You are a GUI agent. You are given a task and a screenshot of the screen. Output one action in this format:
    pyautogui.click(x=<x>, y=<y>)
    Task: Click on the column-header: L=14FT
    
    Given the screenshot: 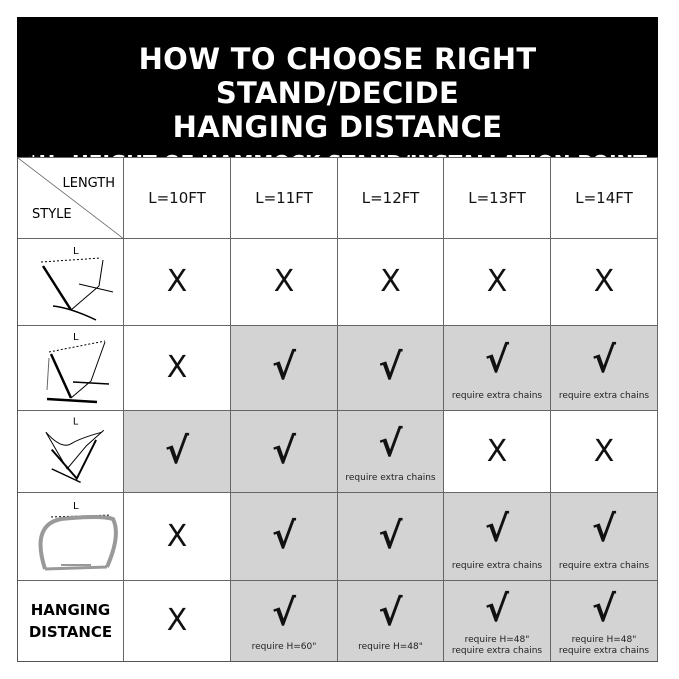 What is the action you would take?
    pyautogui.click(x=604, y=197)
    